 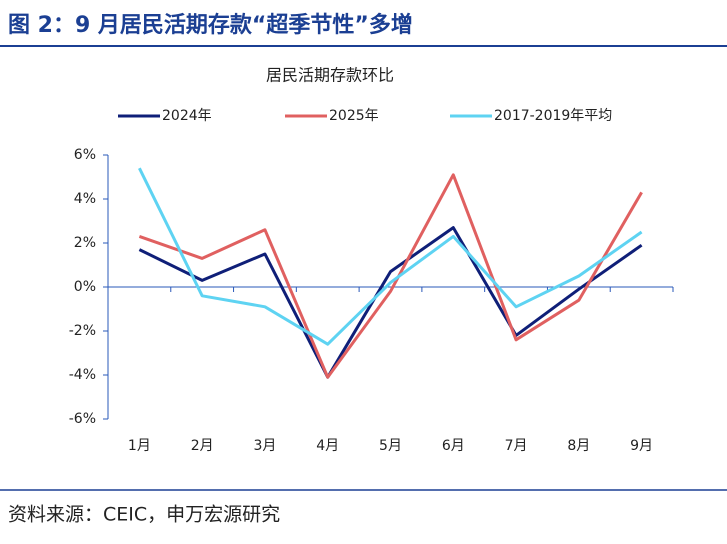 What do you see at coordinates (330, 75) in the screenshot?
I see `chart-title: 居民活期存款环比` at bounding box center [330, 75].